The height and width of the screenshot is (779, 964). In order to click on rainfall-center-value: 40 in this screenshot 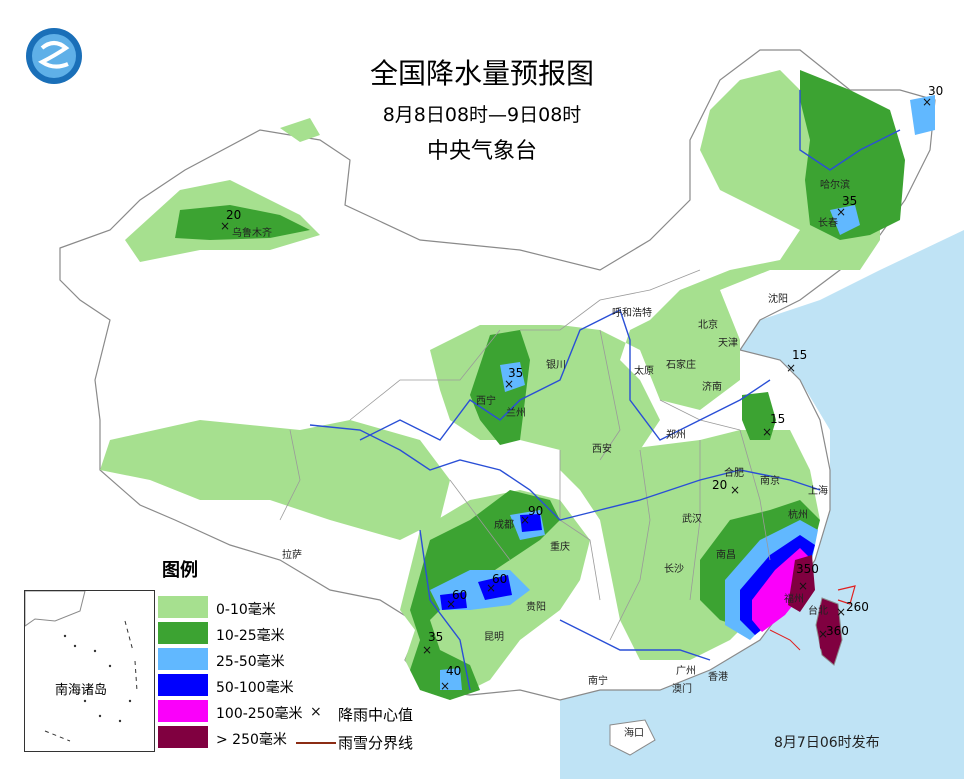, I will do `click(454, 671)`.